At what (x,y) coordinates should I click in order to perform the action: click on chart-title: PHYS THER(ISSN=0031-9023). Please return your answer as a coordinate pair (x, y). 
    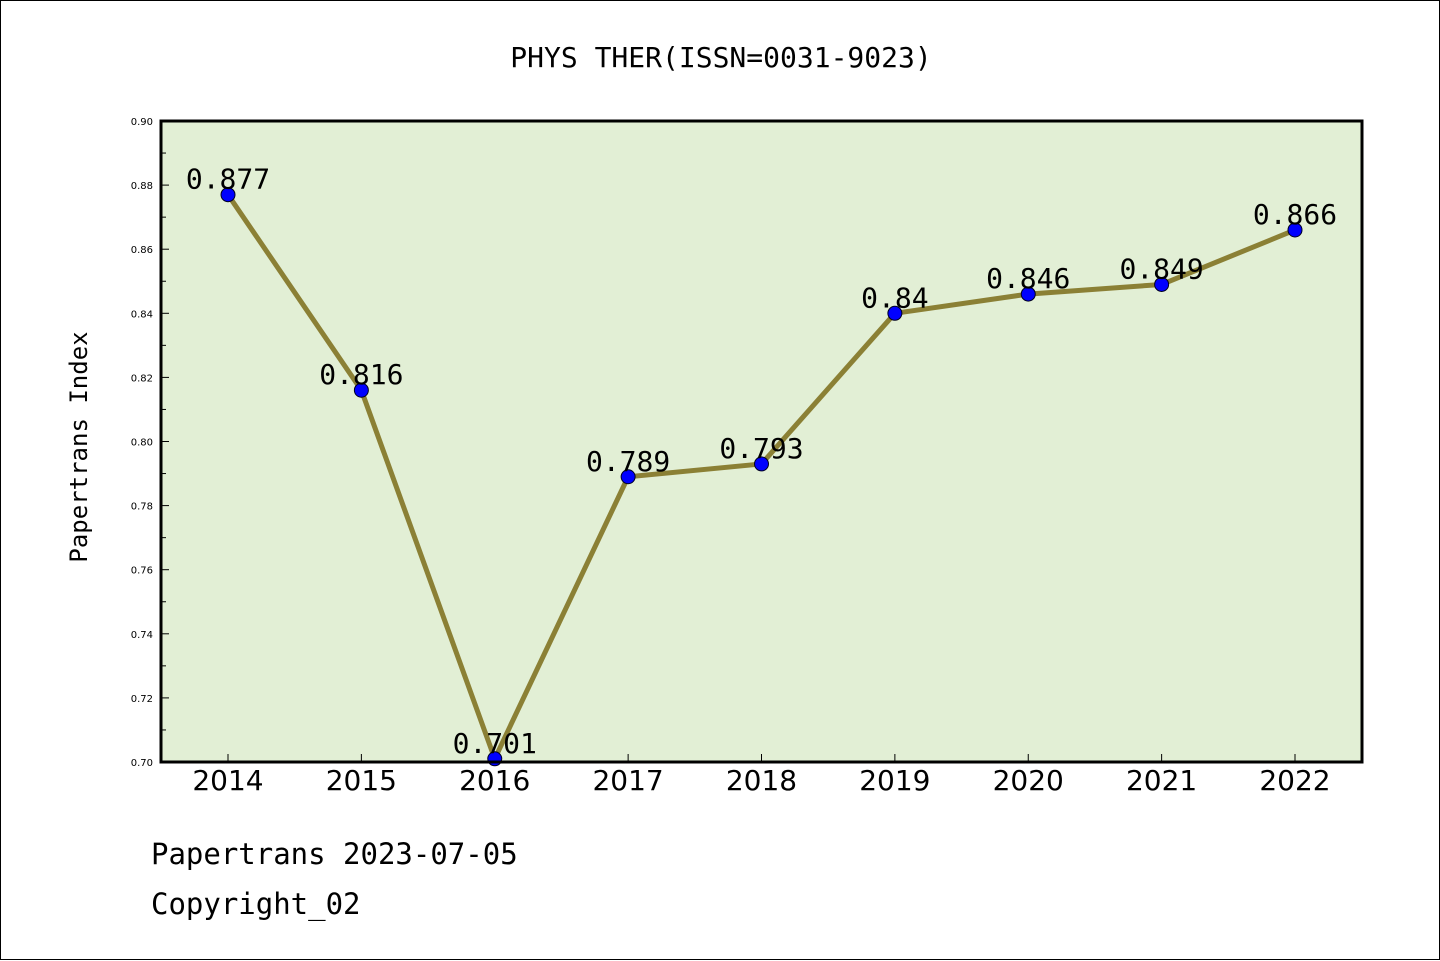
    Looking at the image, I should click on (720, 57).